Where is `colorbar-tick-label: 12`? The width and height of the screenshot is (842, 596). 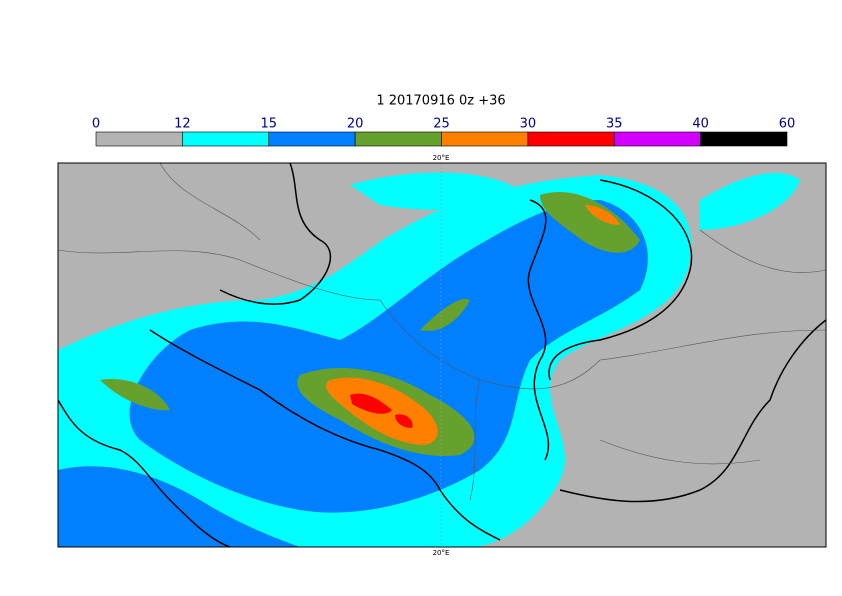 colorbar-tick-label: 12 is located at coordinates (182, 124).